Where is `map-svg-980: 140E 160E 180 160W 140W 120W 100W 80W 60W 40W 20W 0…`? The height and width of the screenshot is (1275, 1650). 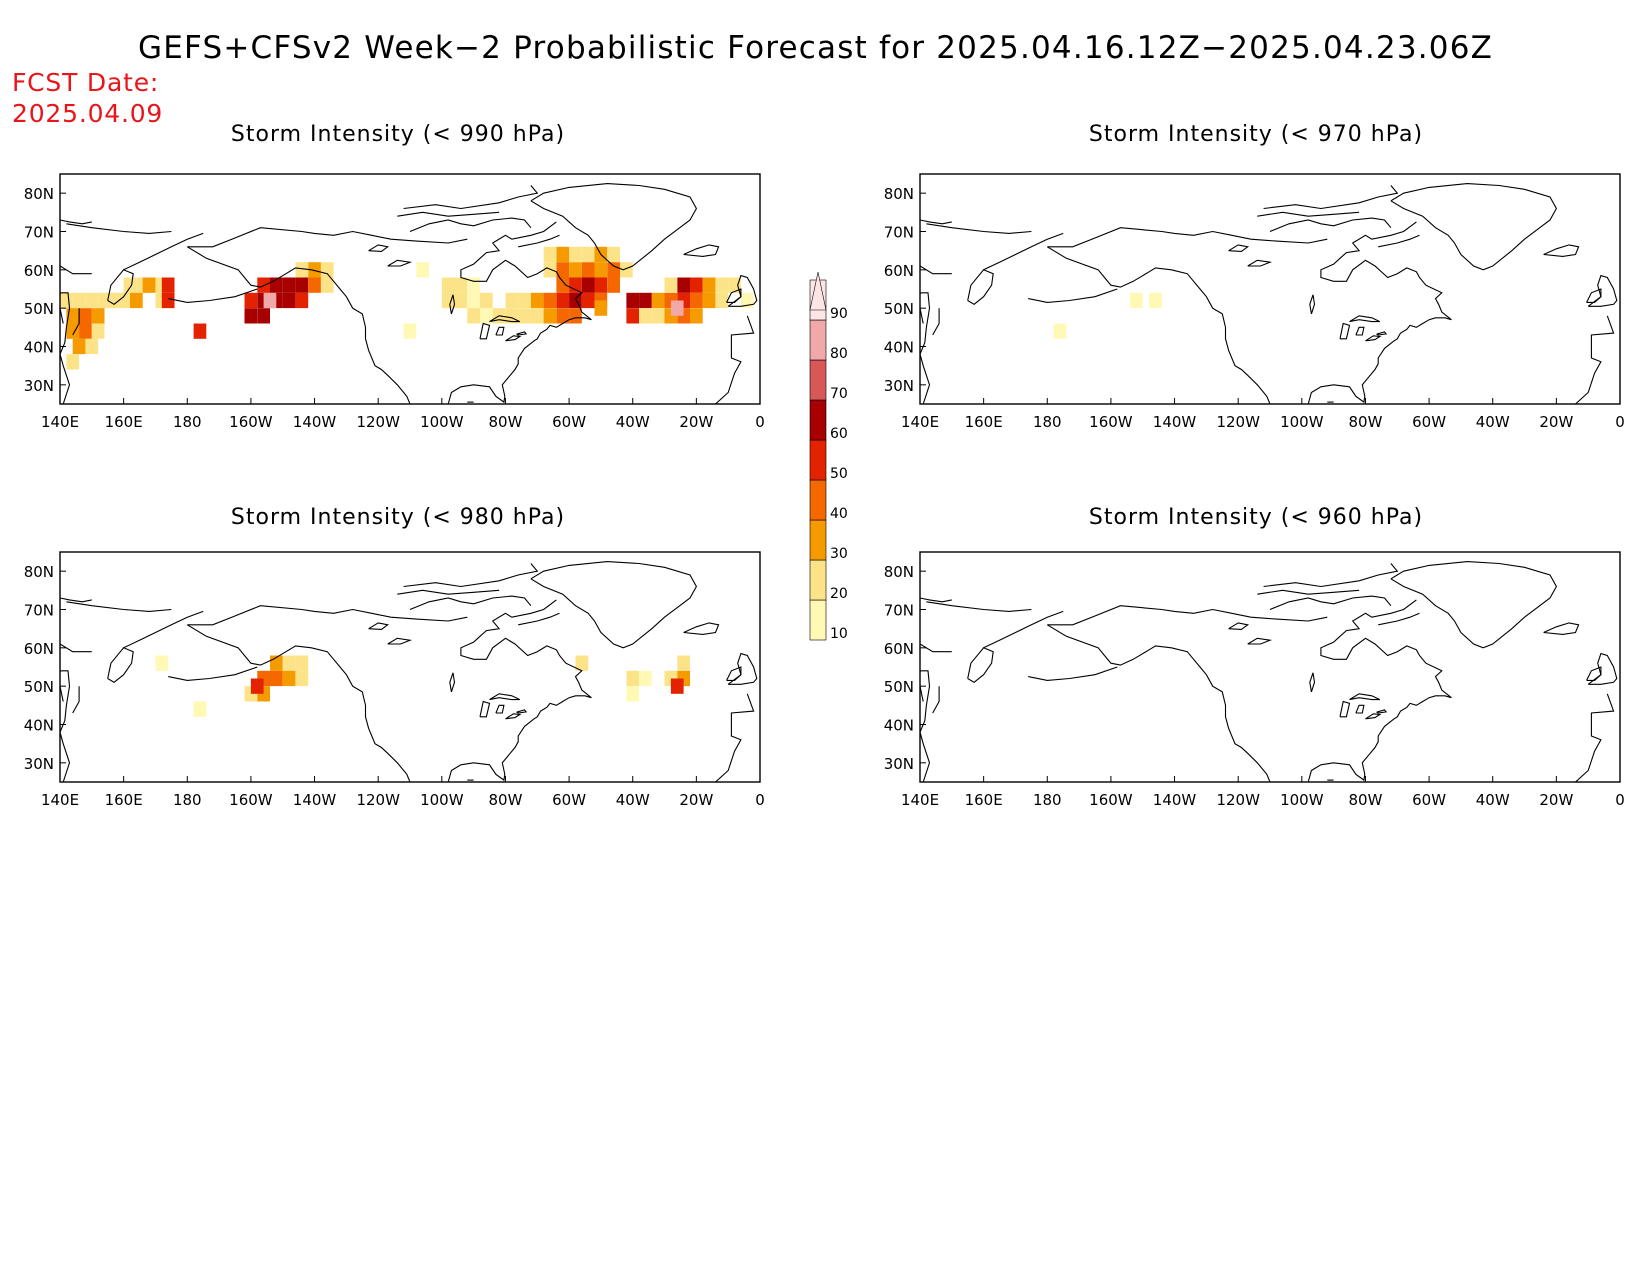
map-svg-980: 140E 160E 180 160W 140W 120W 100W 80W 60W 40W 20W 0… is located at coordinates (394, 680).